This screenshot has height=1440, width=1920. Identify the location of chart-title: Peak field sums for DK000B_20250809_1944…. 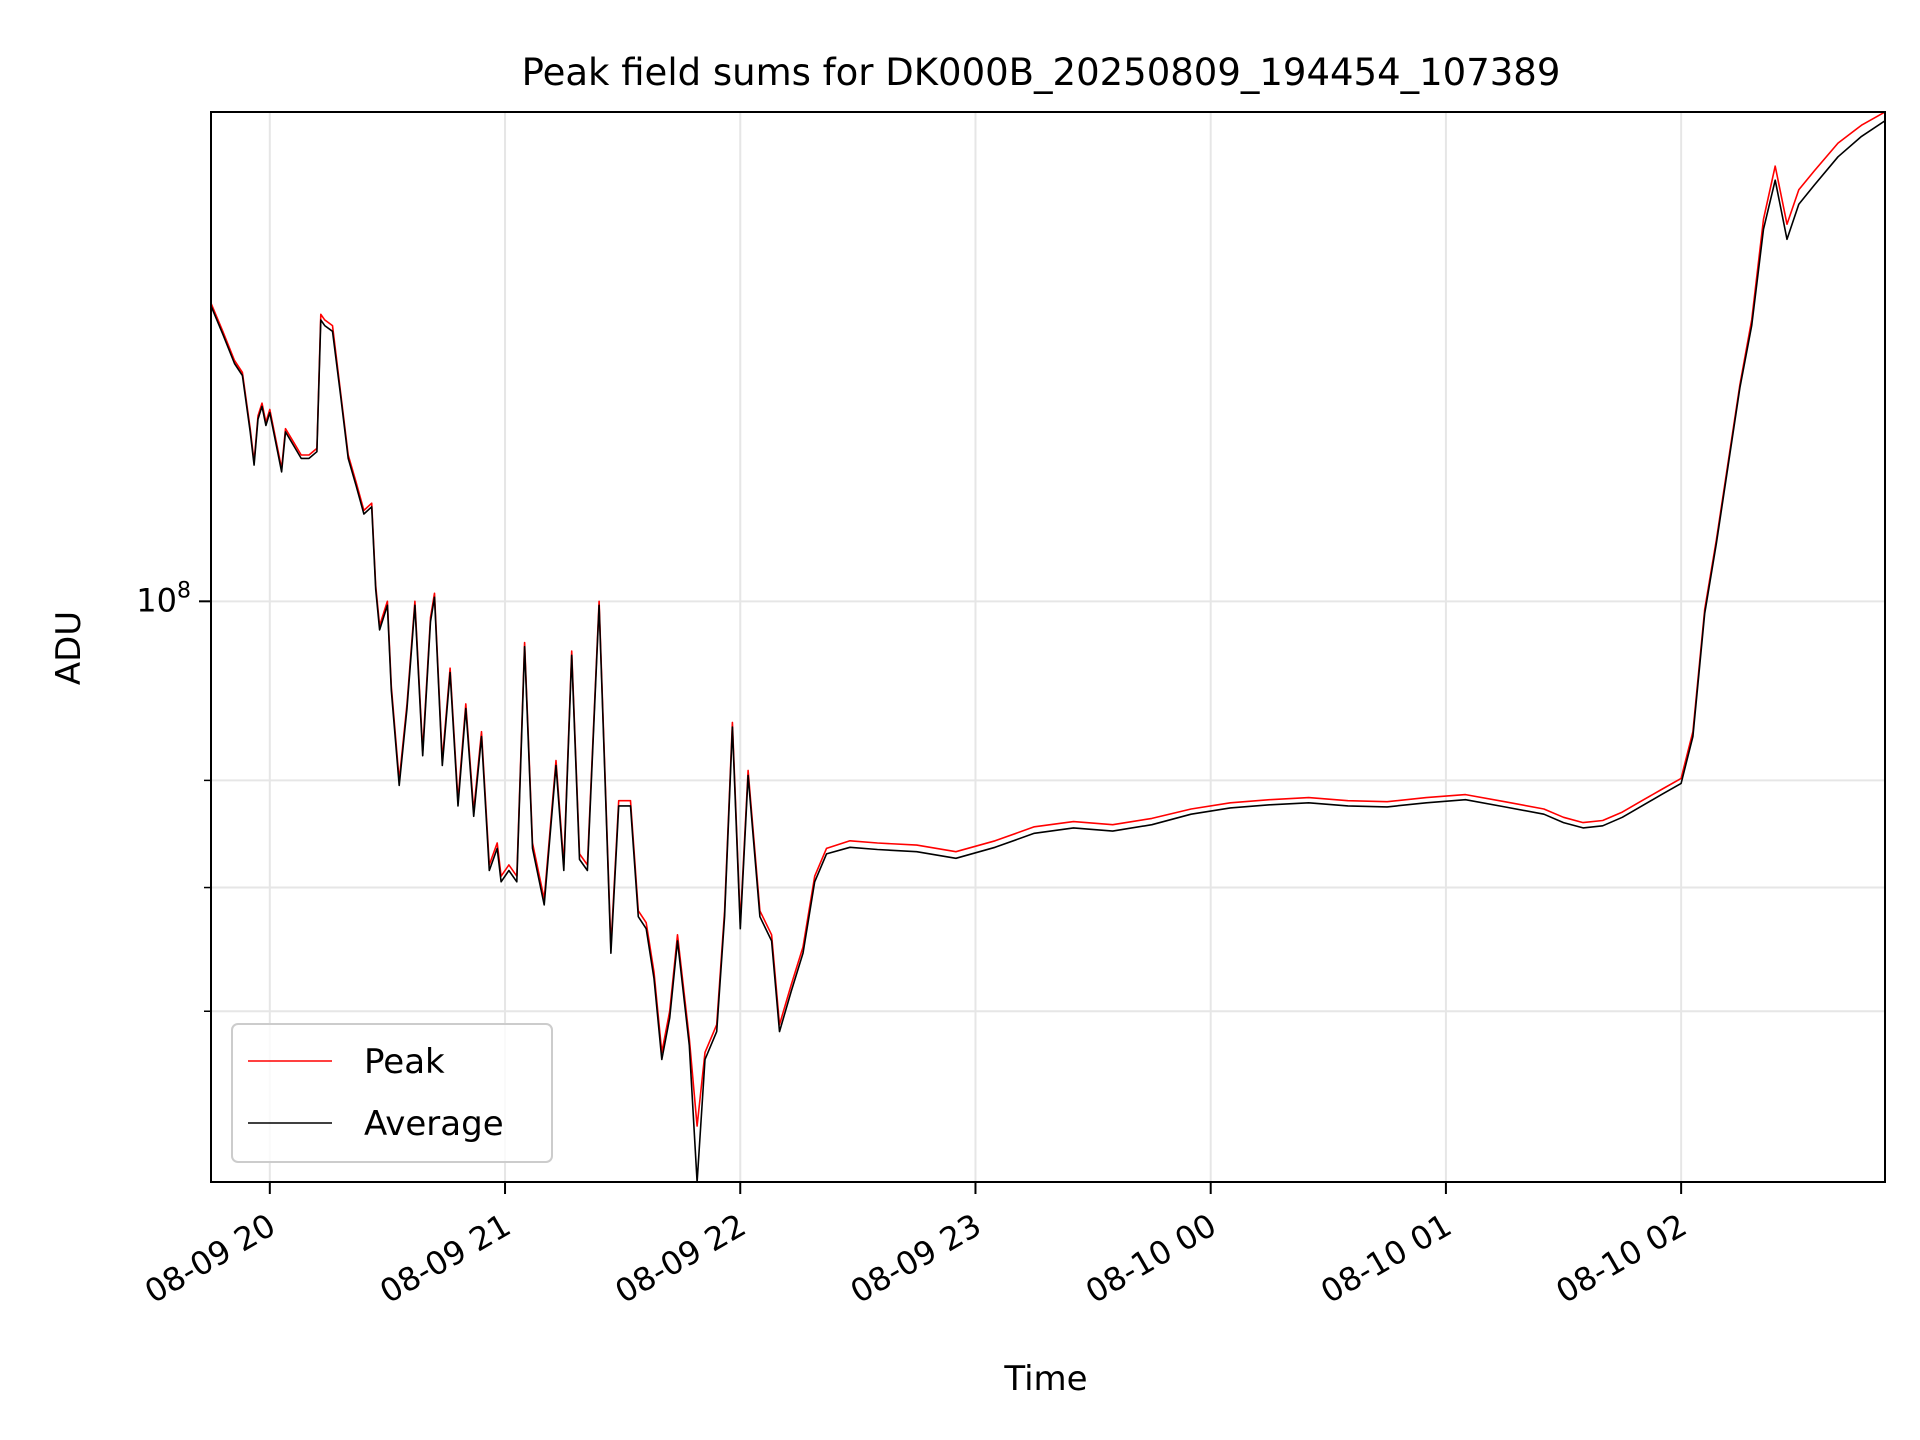
(1041, 72).